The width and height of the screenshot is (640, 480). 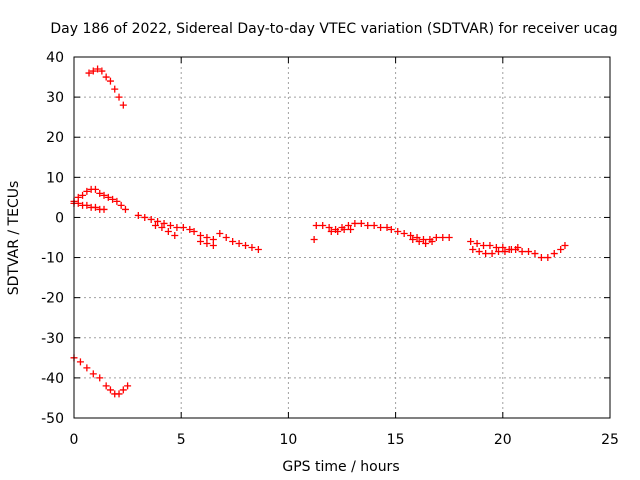 I want to click on x-tick-label: 15, so click(x=396, y=440).